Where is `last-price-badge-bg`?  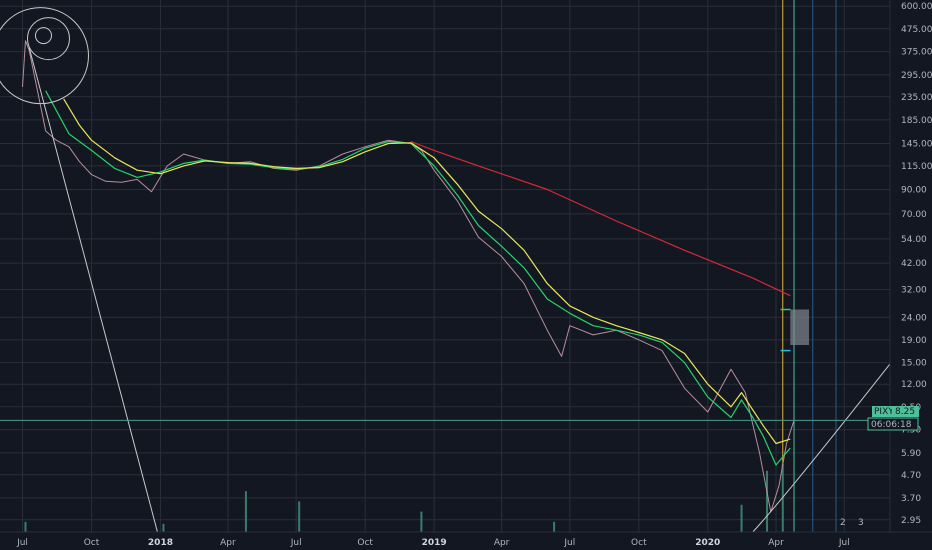 last-price-badge-bg is located at coordinates (905, 411).